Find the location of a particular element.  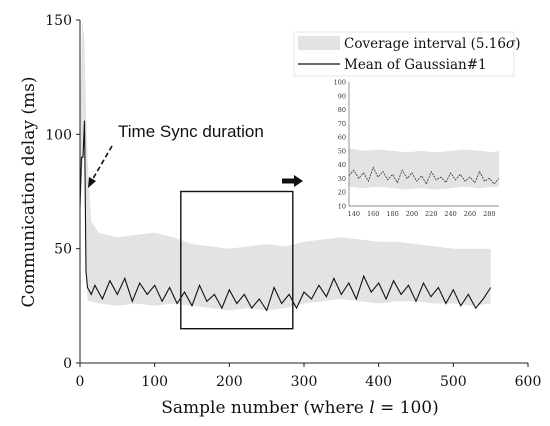

inset-x-tick-label: 280 is located at coordinates (489, 214).